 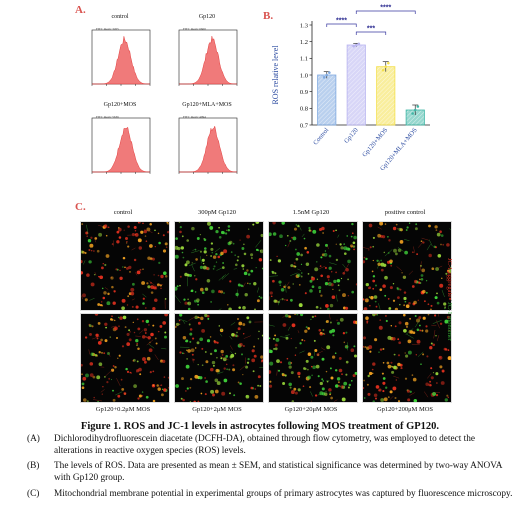 I want to click on fitc-mean: FITC mean: 6660, so click(x=194, y=29).